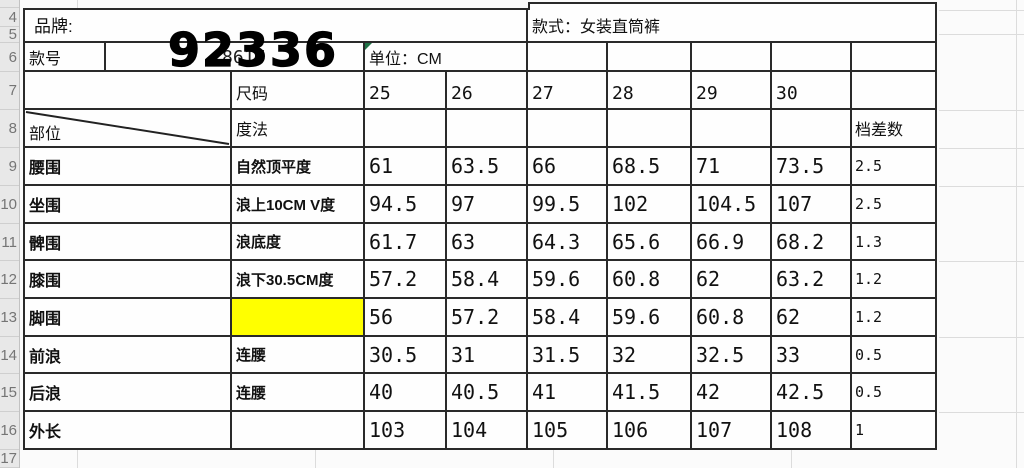 The image size is (1024, 468). I want to click on value-cell: 41, so click(568, 392).